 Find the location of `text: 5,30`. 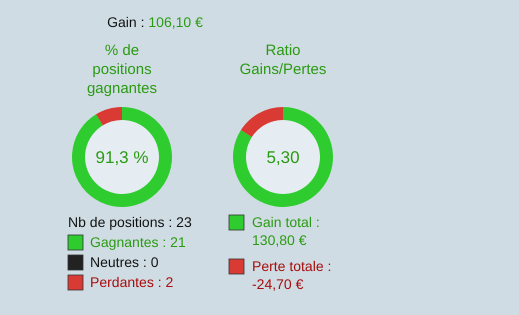

text: 5,30 is located at coordinates (283, 157).